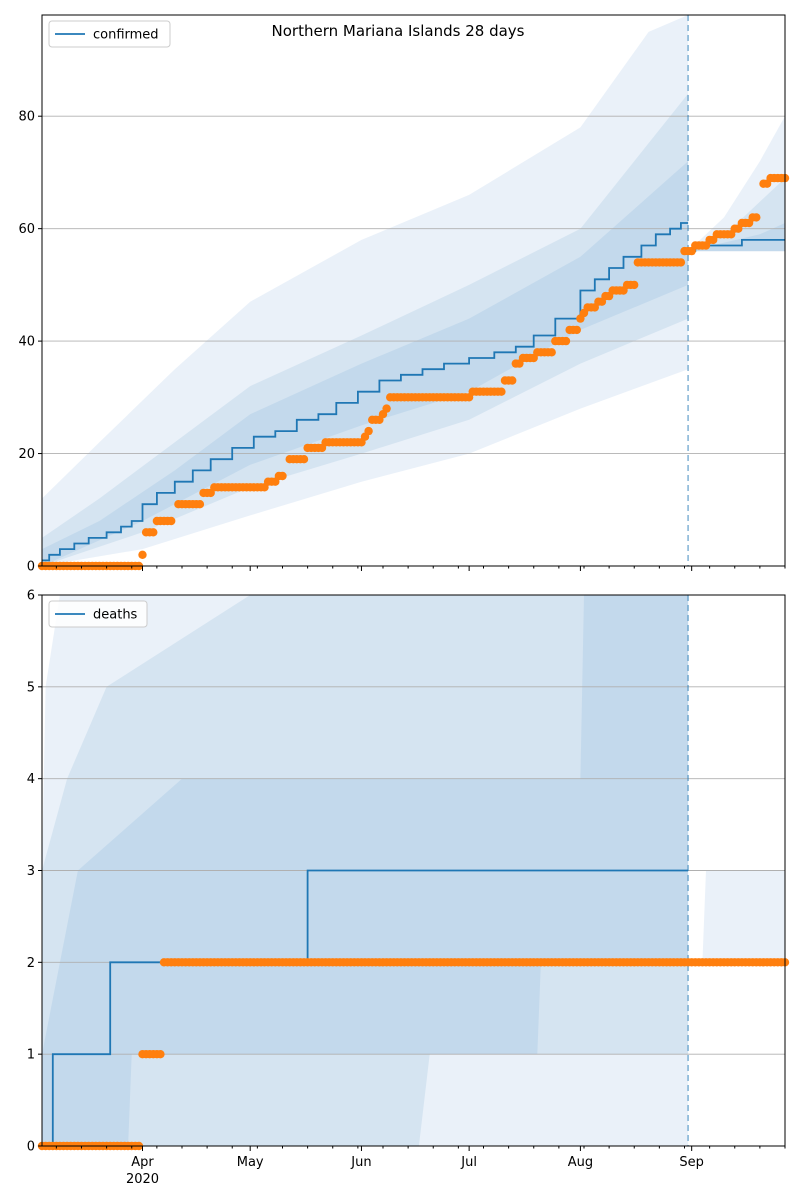 Image resolution: width=800 pixels, height=1200 pixels. What do you see at coordinates (126, 35) in the screenshot?
I see `confirmed-legend-label: confirmed` at bounding box center [126, 35].